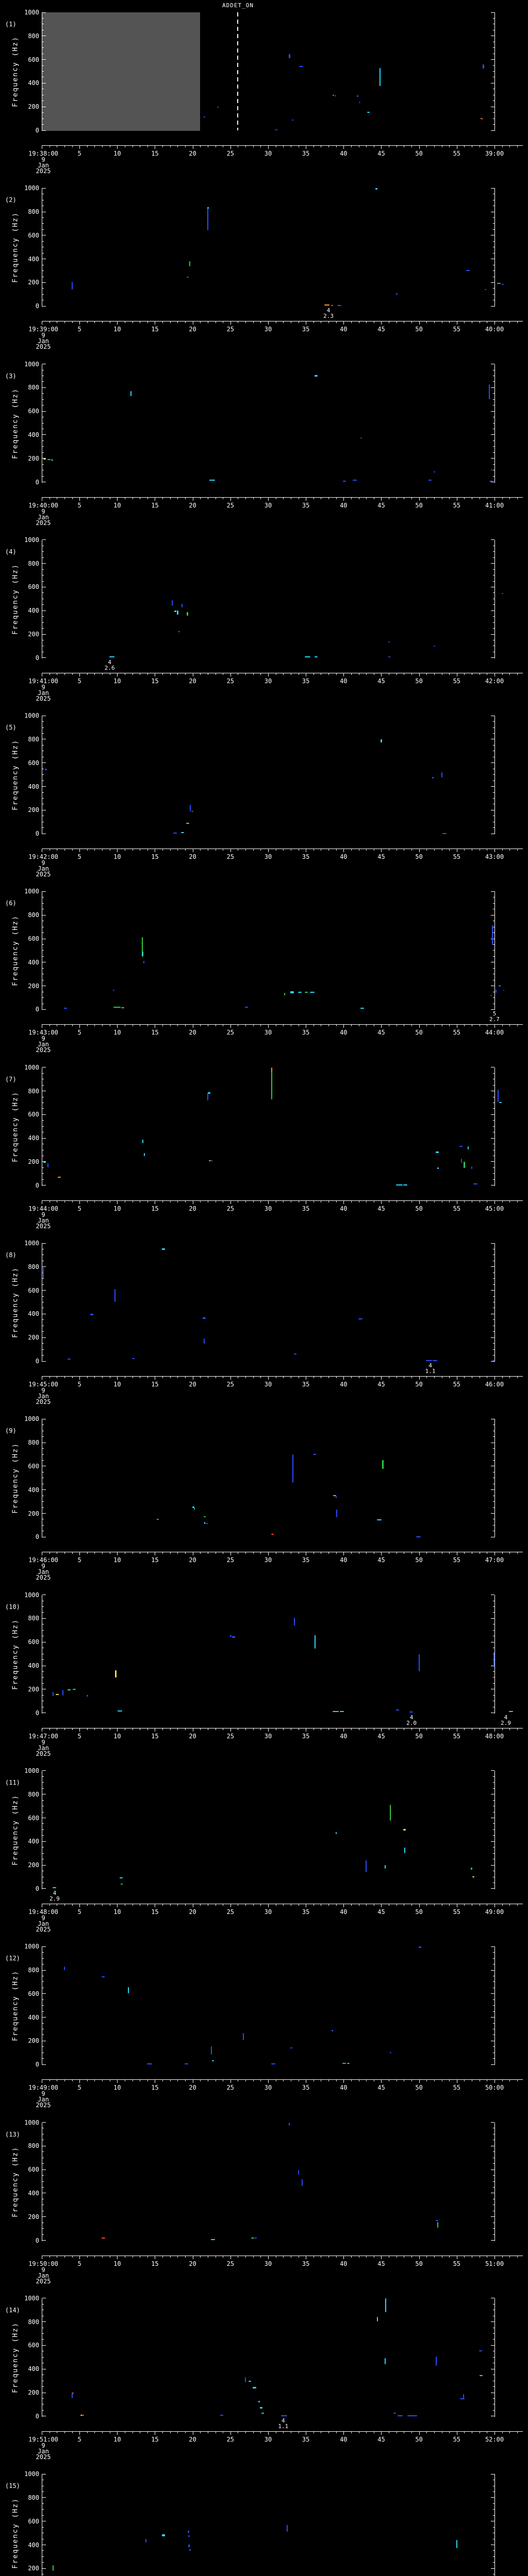  What do you see at coordinates (43, 875) in the screenshot?
I see `date-label: 2025` at bounding box center [43, 875].